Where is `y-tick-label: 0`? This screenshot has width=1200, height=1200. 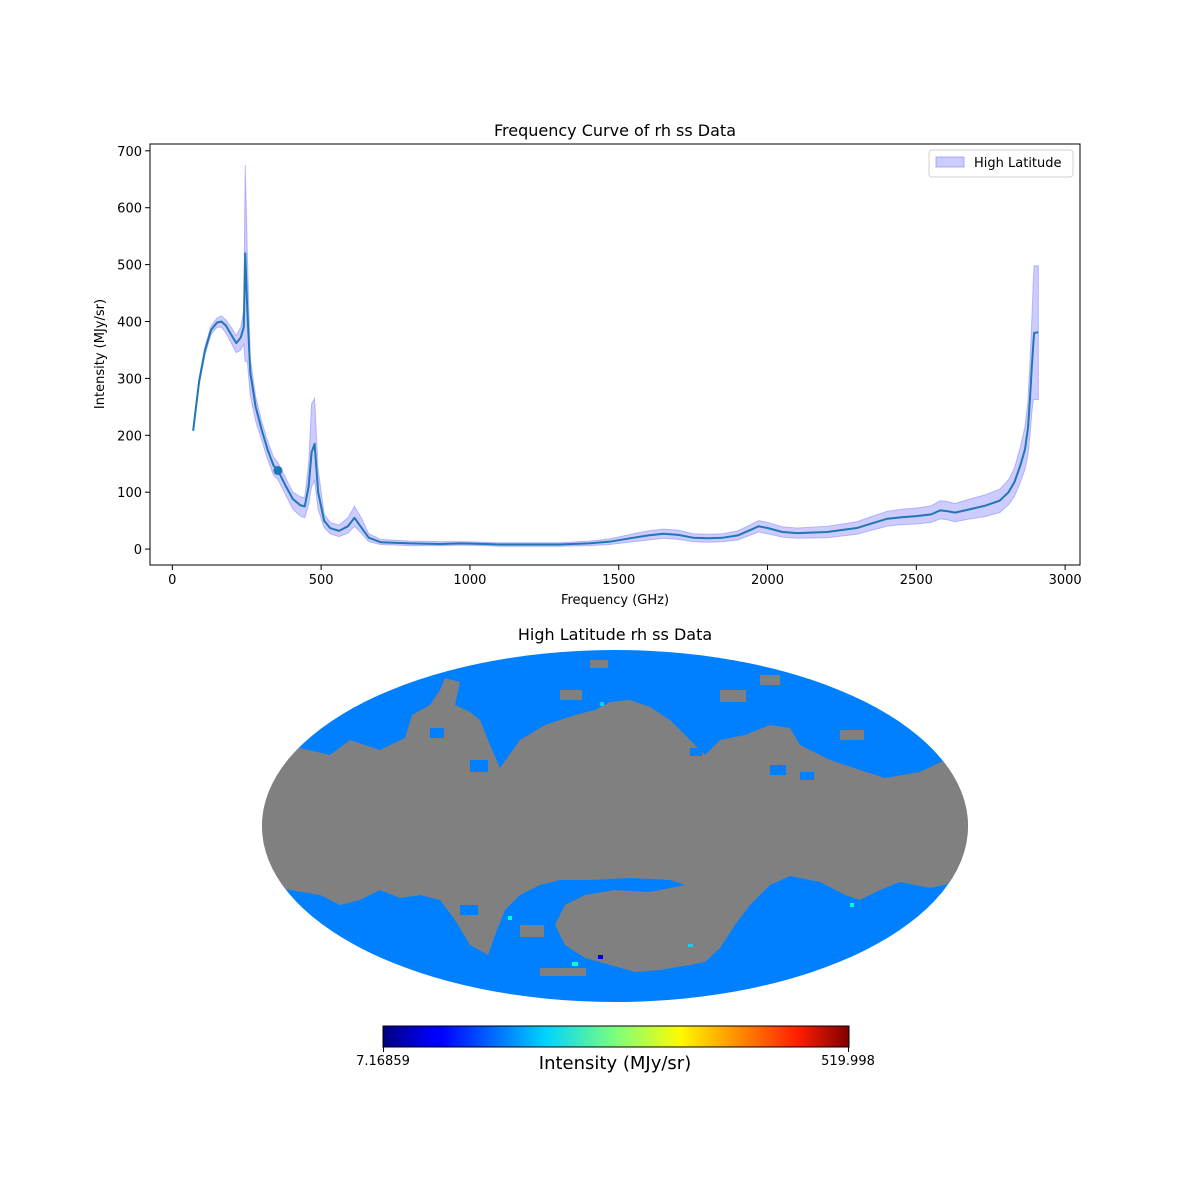 y-tick-label: 0 is located at coordinates (138, 550).